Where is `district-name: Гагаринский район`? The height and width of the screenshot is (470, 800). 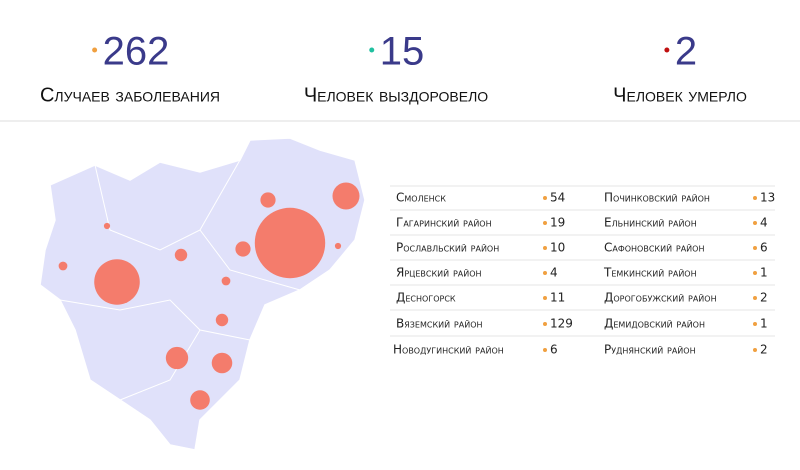 district-name: Гагаринский район is located at coordinates (444, 223).